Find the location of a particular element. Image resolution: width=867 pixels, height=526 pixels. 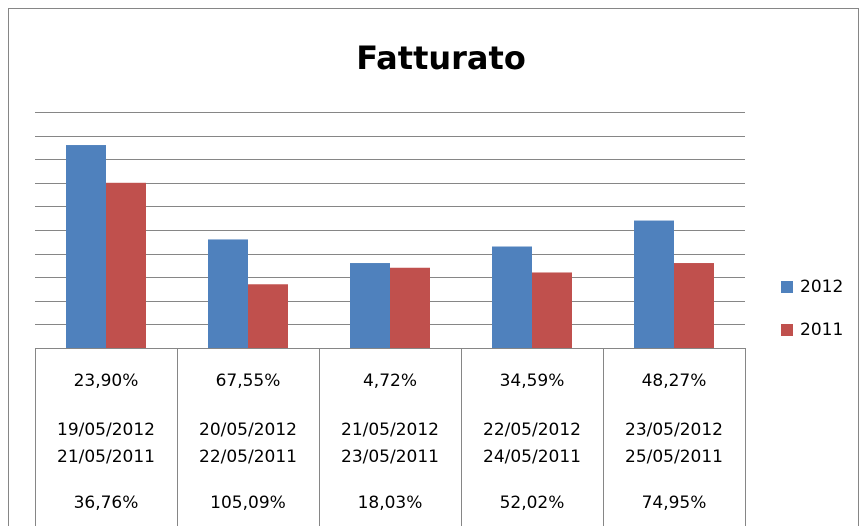

x-tick-label: 21/05/2011 is located at coordinates (106, 457).